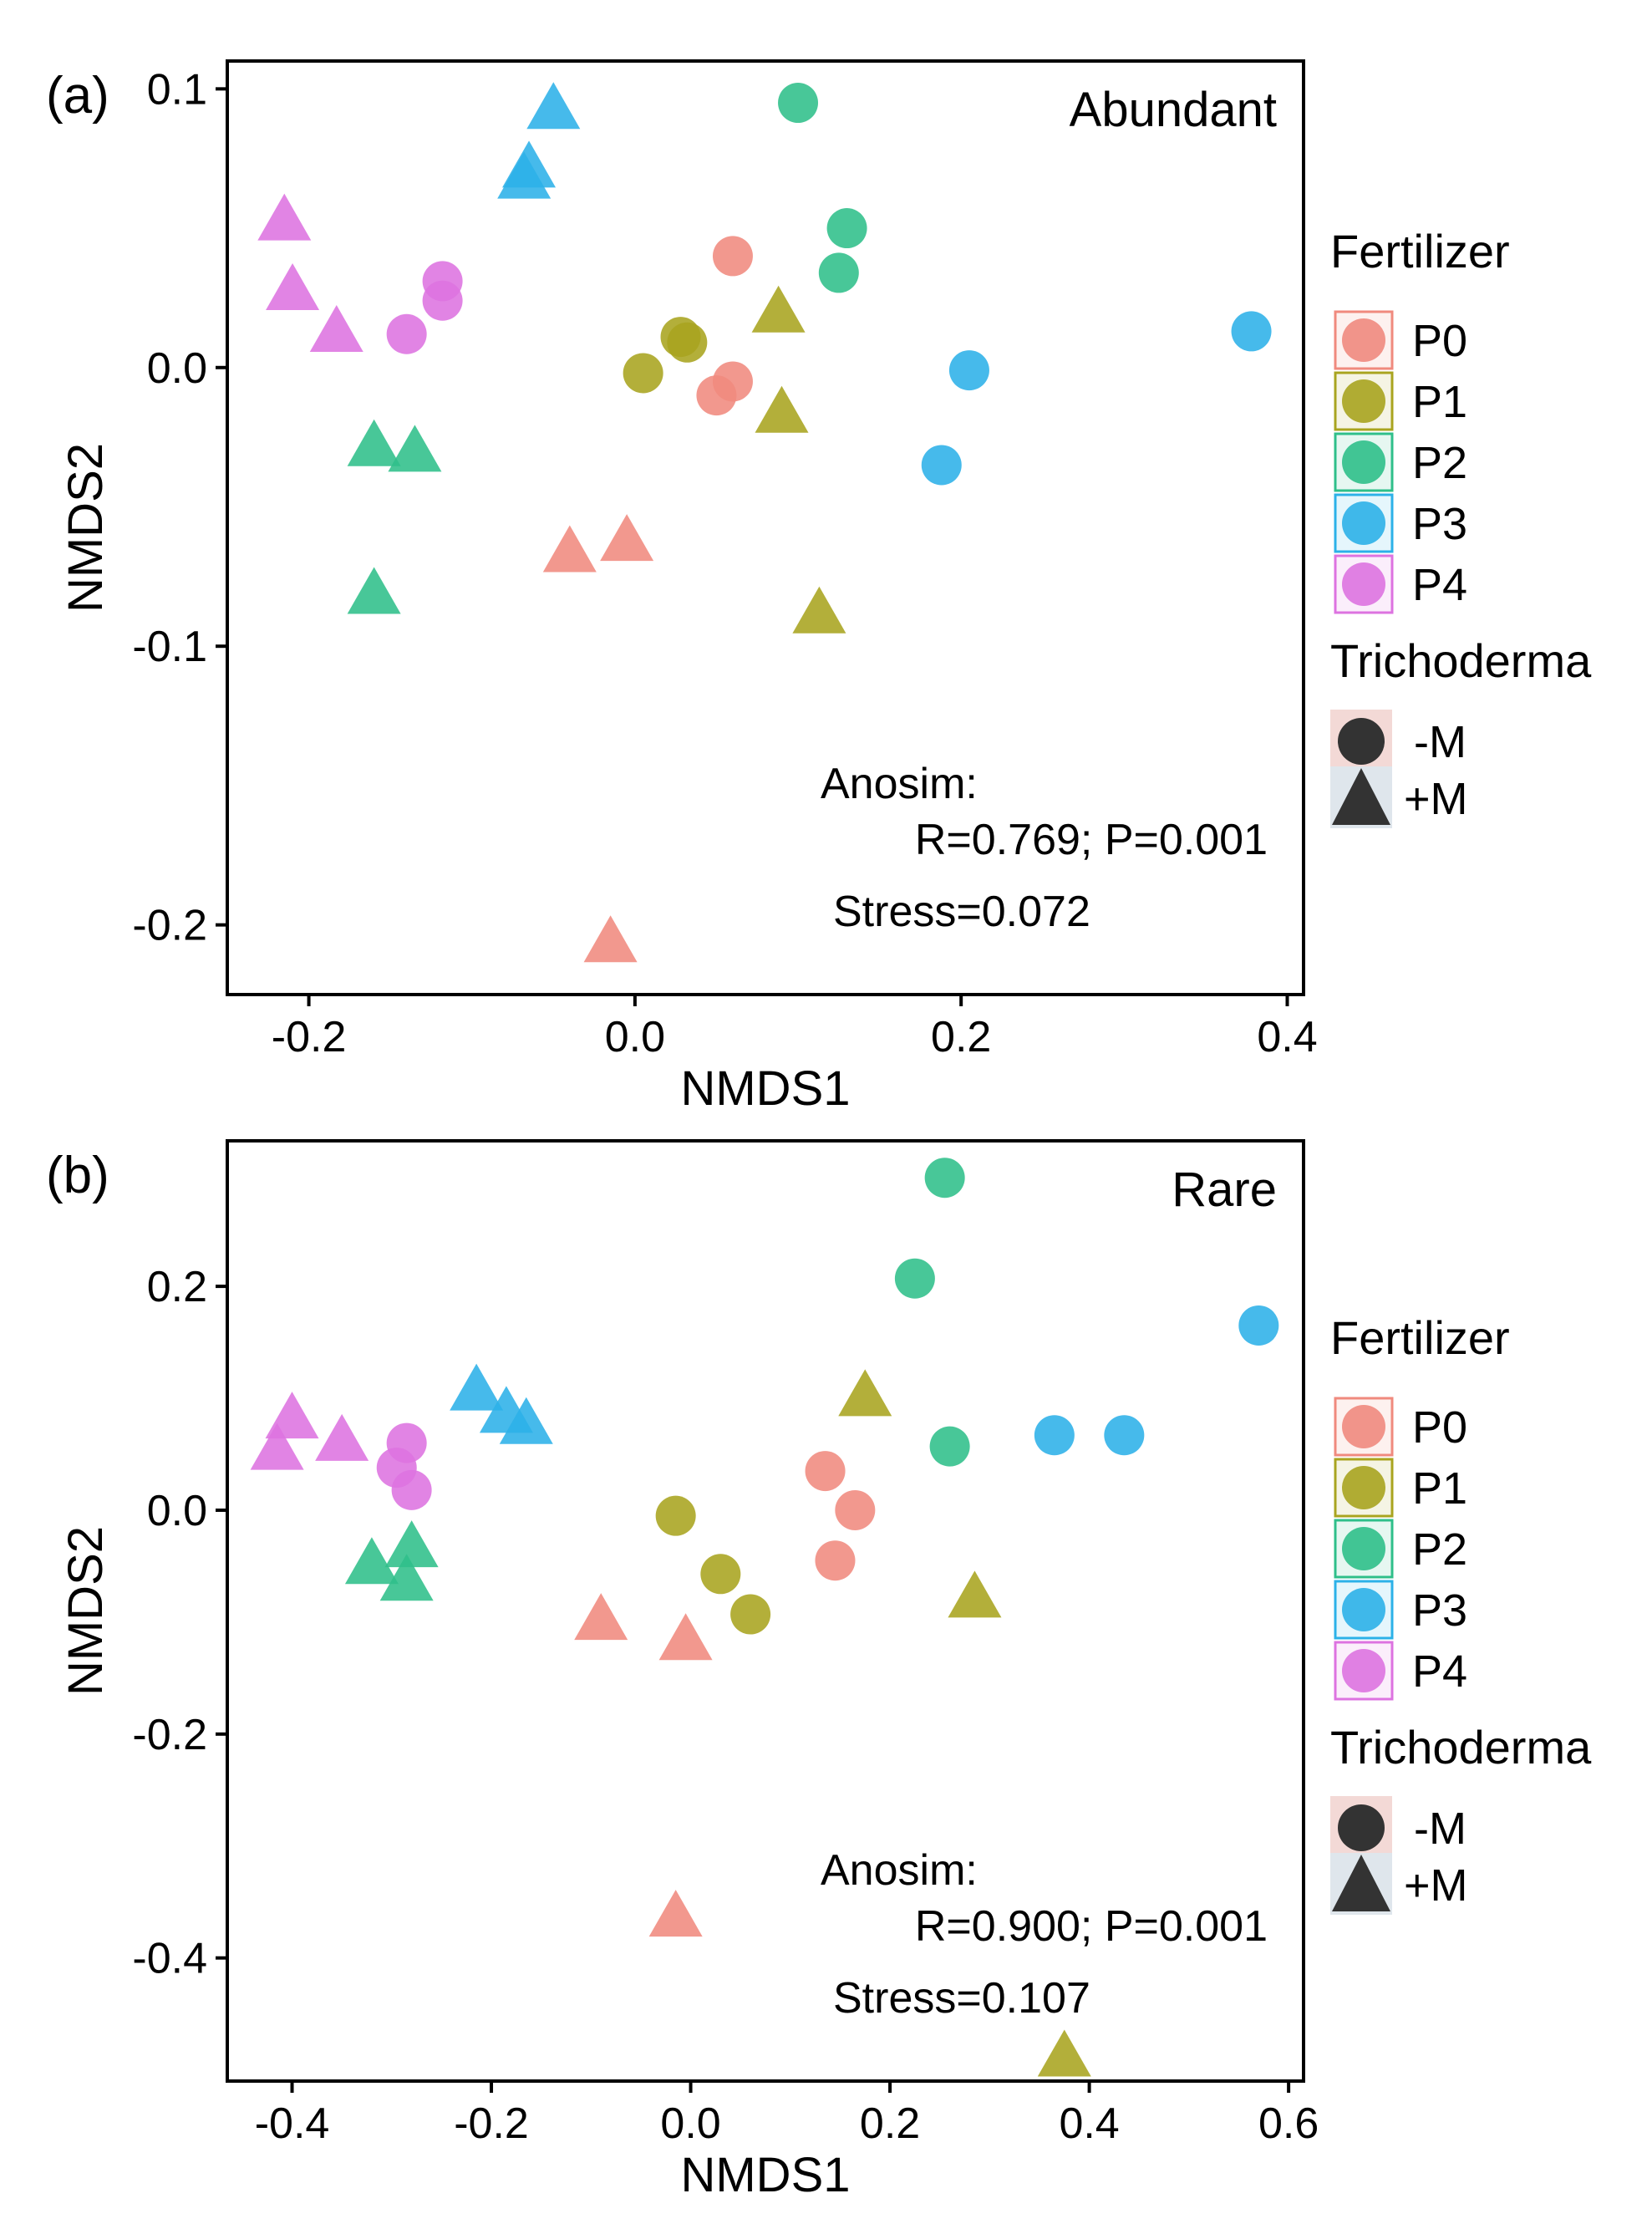  Describe the element at coordinates (962, 1998) in the screenshot. I see `stress-value: Stress=0.107` at that location.